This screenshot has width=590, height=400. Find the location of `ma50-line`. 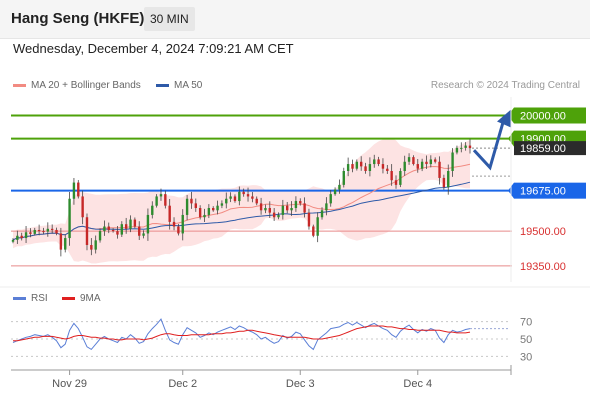

ma50-line is located at coordinates (241, 211).